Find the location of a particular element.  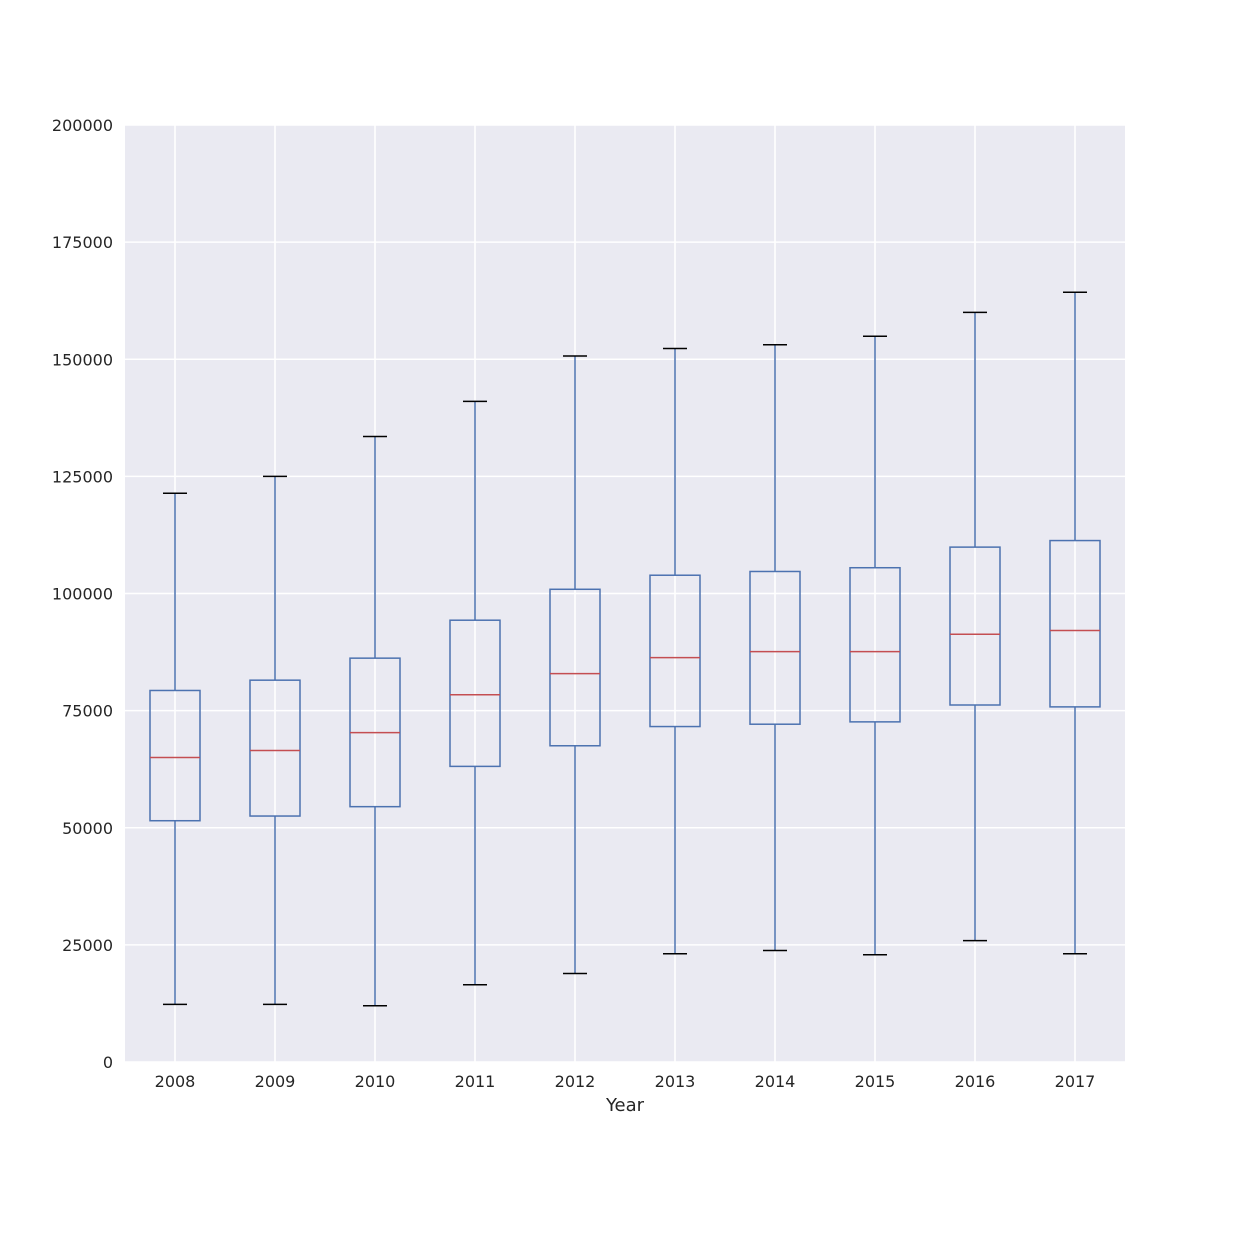

box-2015 is located at coordinates (875, 645).